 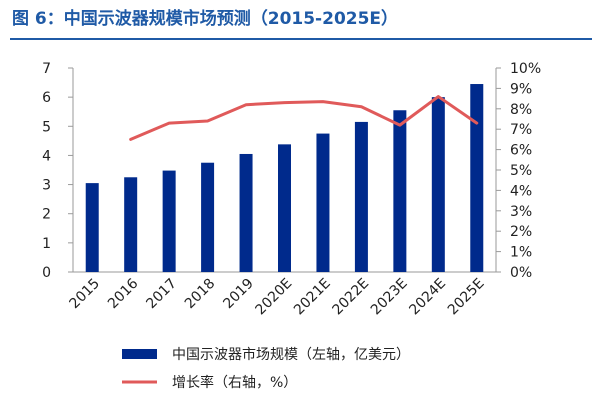 What do you see at coordinates (350, 297) in the screenshot?
I see `x-axis-tick-label: 2022E` at bounding box center [350, 297].